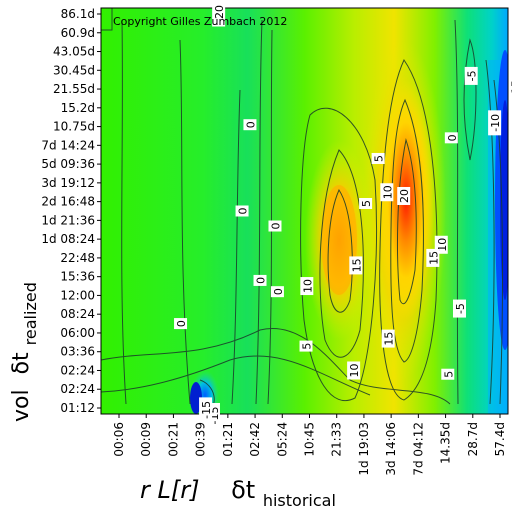  Describe the element at coordinates (299, 500) in the screenshot. I see `x-axis-title-sub: historical` at that location.